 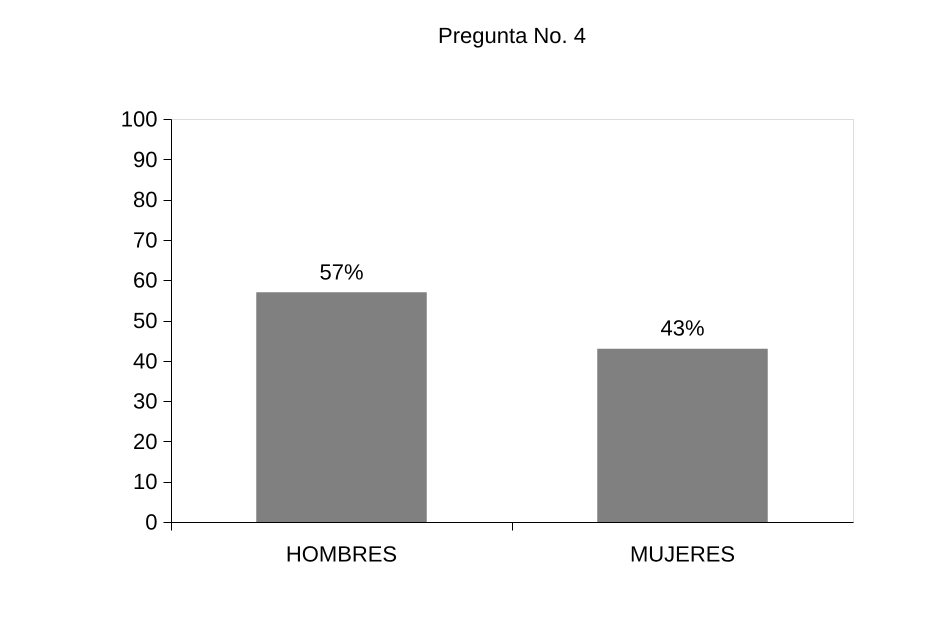 What do you see at coordinates (683, 554) in the screenshot?
I see `x-tick-label: MUJERES` at bounding box center [683, 554].